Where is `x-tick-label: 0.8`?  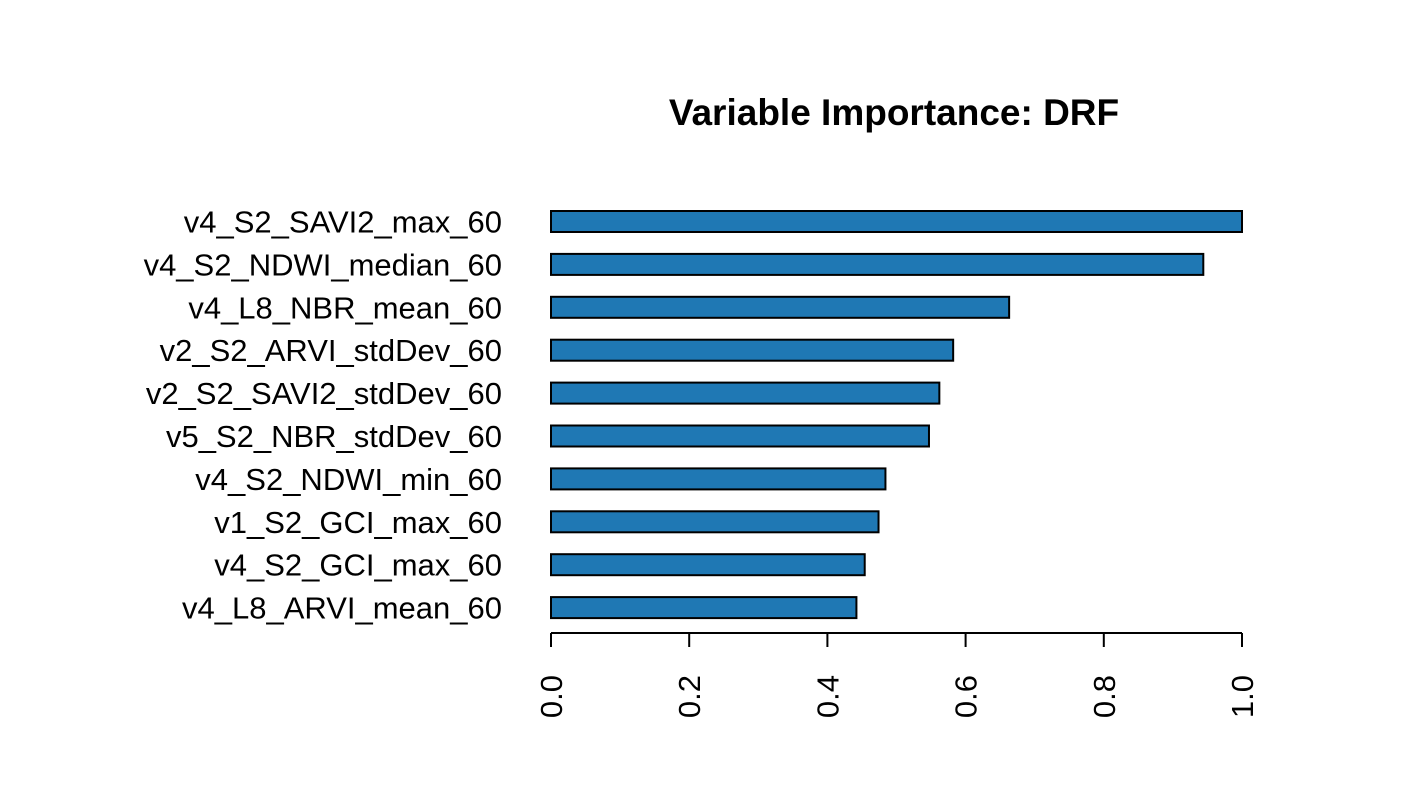 x-tick-label: 0.8 is located at coordinates (1104, 696).